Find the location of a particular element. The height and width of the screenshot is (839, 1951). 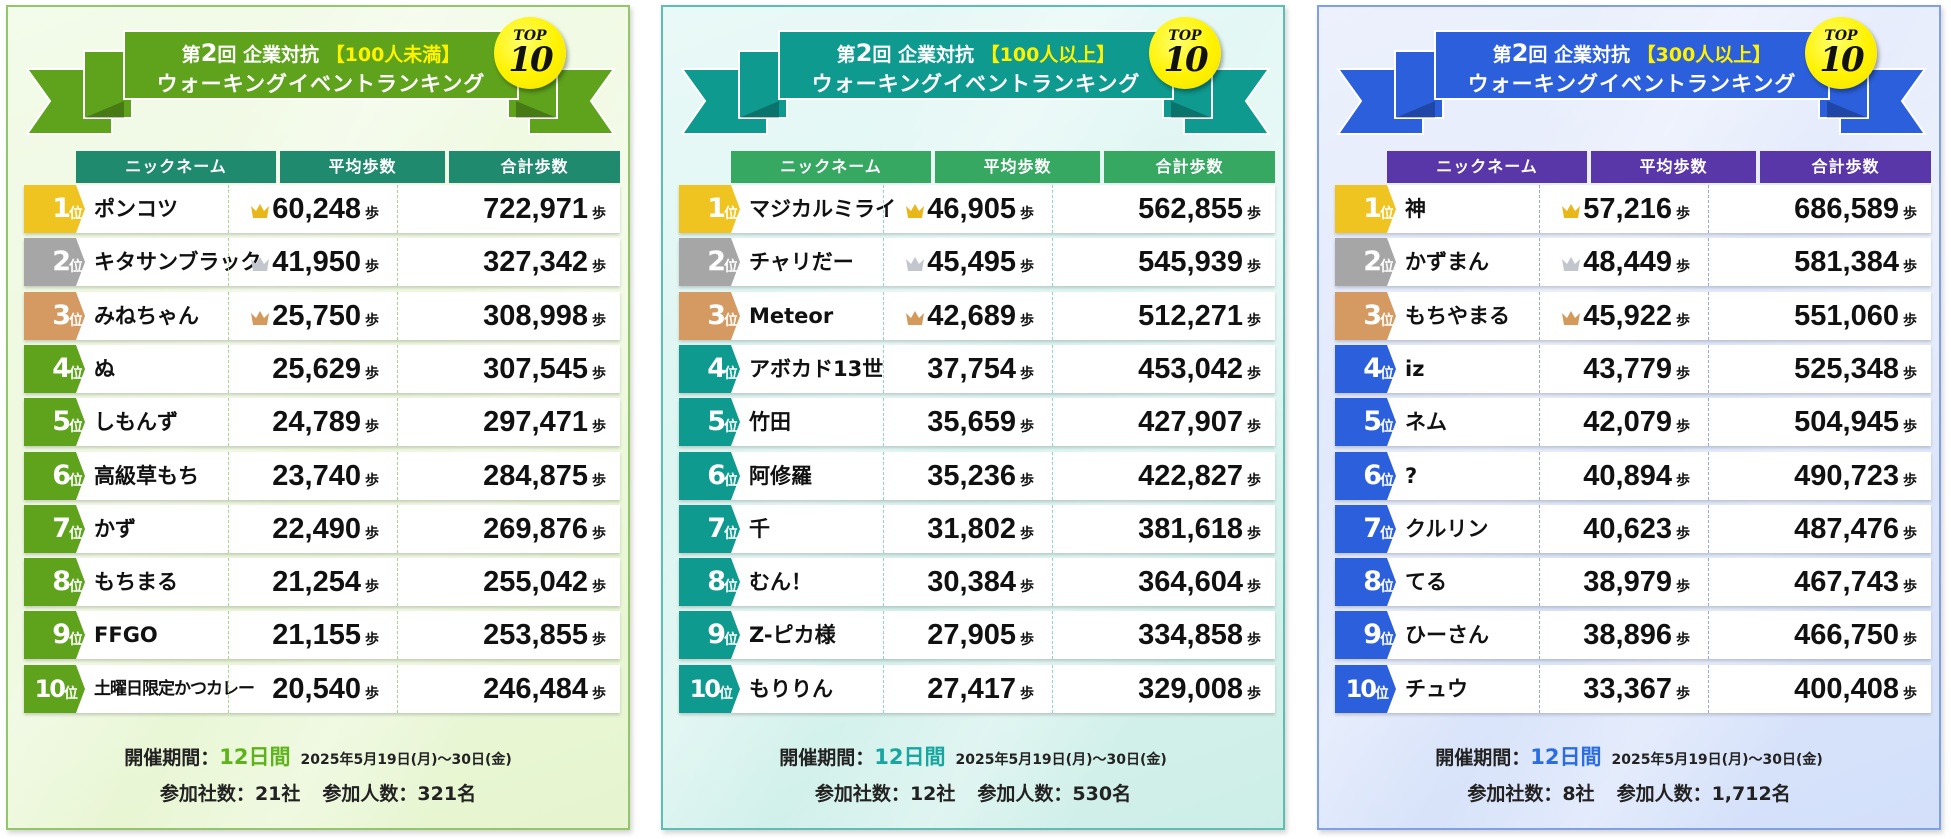

rank-badge: 1 位 is located at coordinates (1365, 209).